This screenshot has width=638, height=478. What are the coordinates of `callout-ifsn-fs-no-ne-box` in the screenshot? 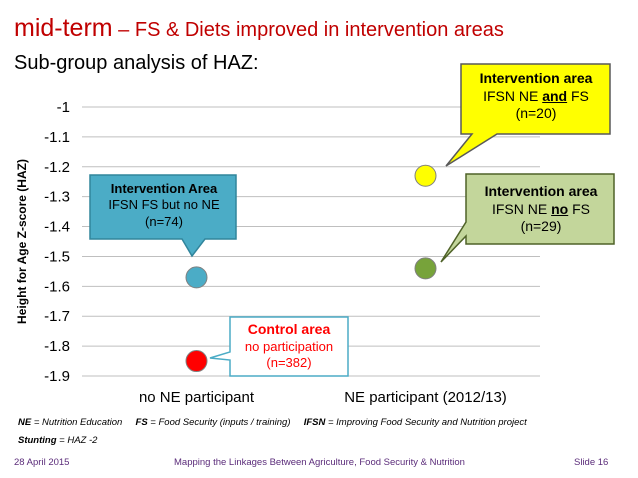 It's located at (163, 216).